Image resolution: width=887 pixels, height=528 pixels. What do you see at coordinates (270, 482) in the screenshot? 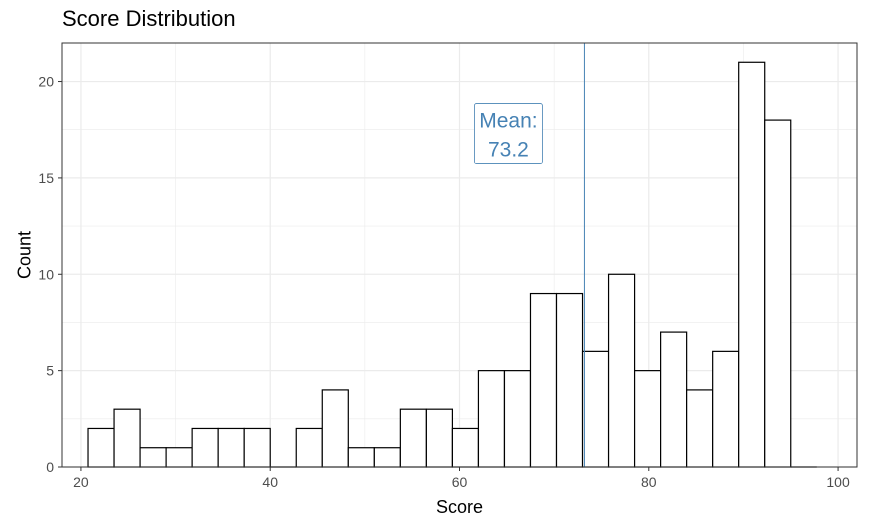
I see `x-tick-label: 40` at bounding box center [270, 482].